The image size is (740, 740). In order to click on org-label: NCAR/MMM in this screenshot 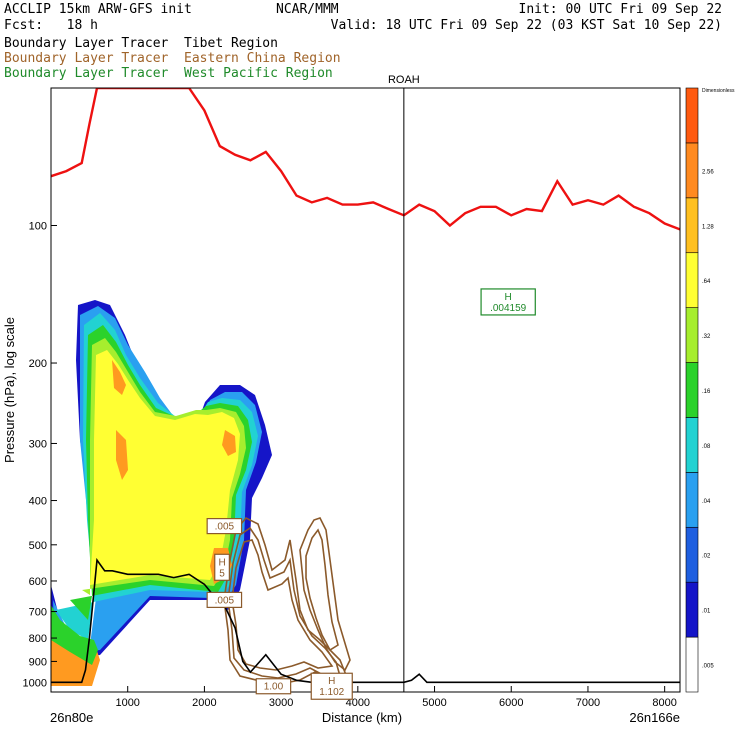, I will do `click(307, 9)`.